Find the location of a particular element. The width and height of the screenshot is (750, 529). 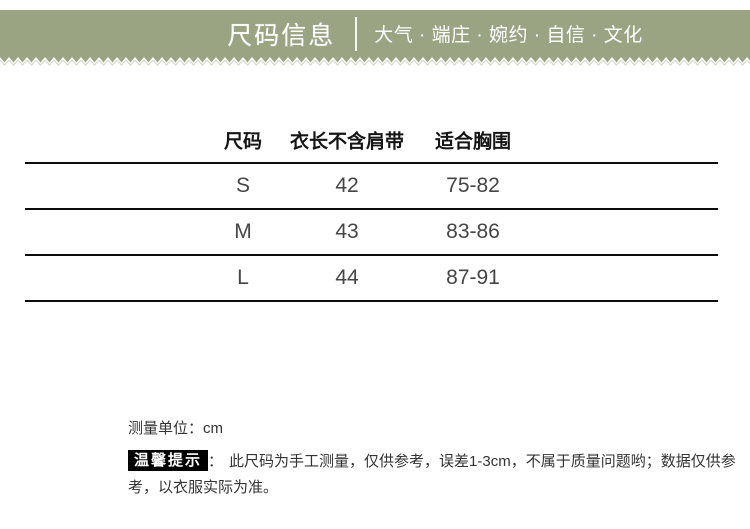

table-row: L 44 87-91 is located at coordinates (371, 279).